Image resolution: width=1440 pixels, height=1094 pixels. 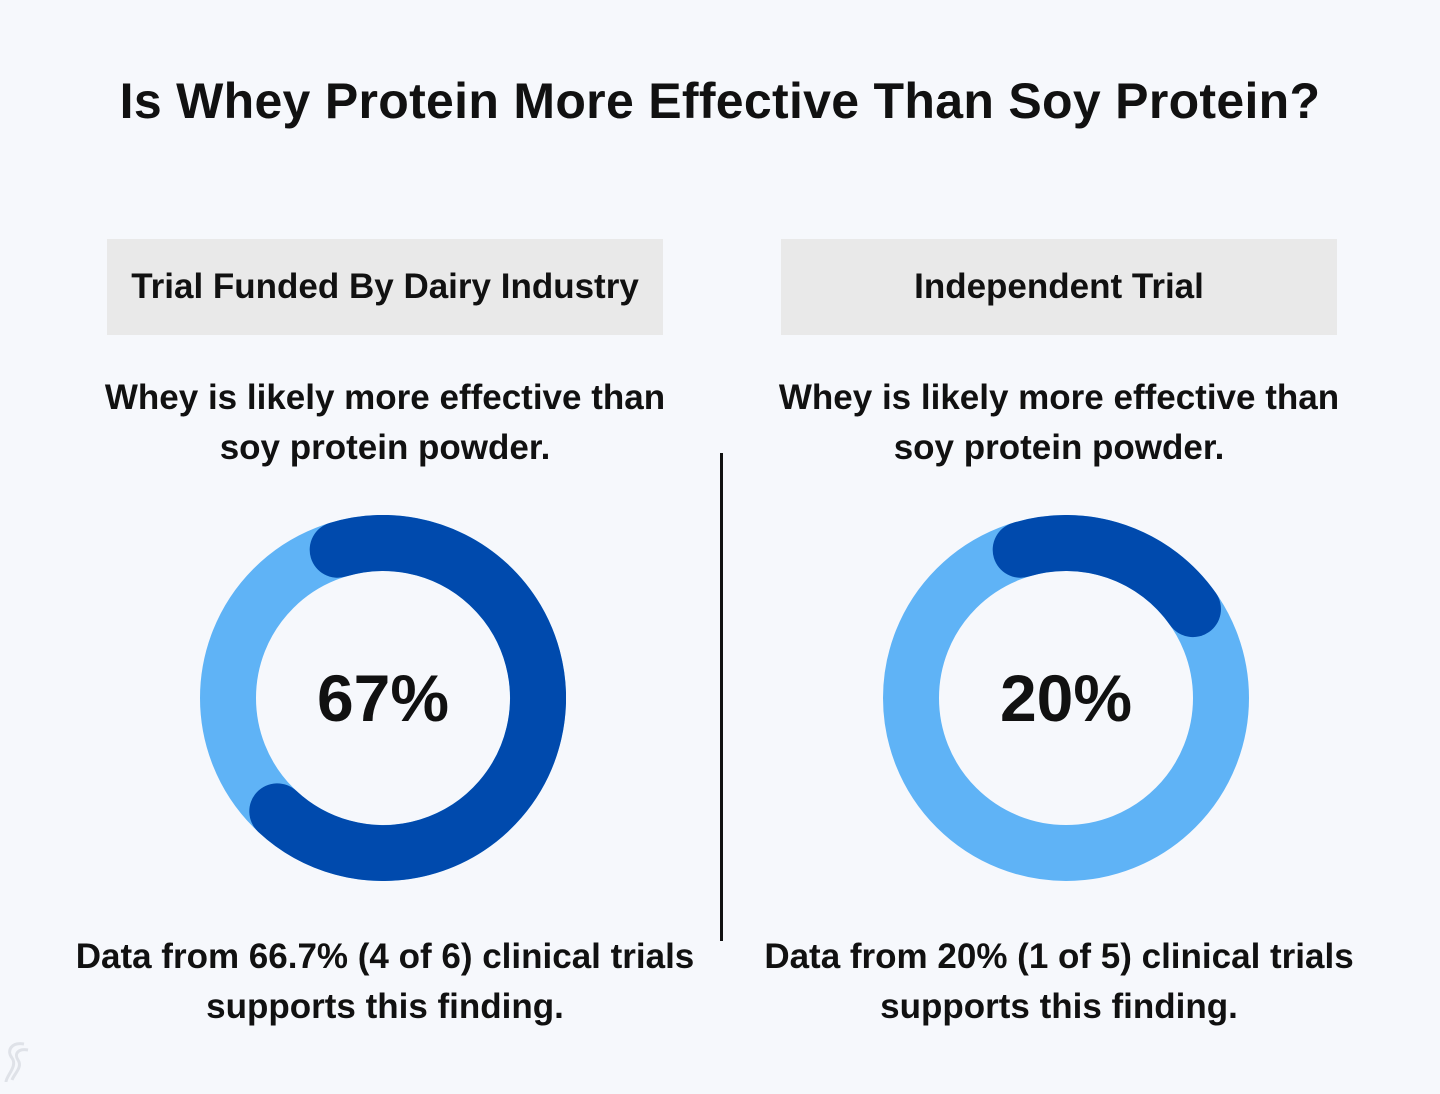 What do you see at coordinates (16, 1062) in the screenshot?
I see `brand-logo-icon` at bounding box center [16, 1062].